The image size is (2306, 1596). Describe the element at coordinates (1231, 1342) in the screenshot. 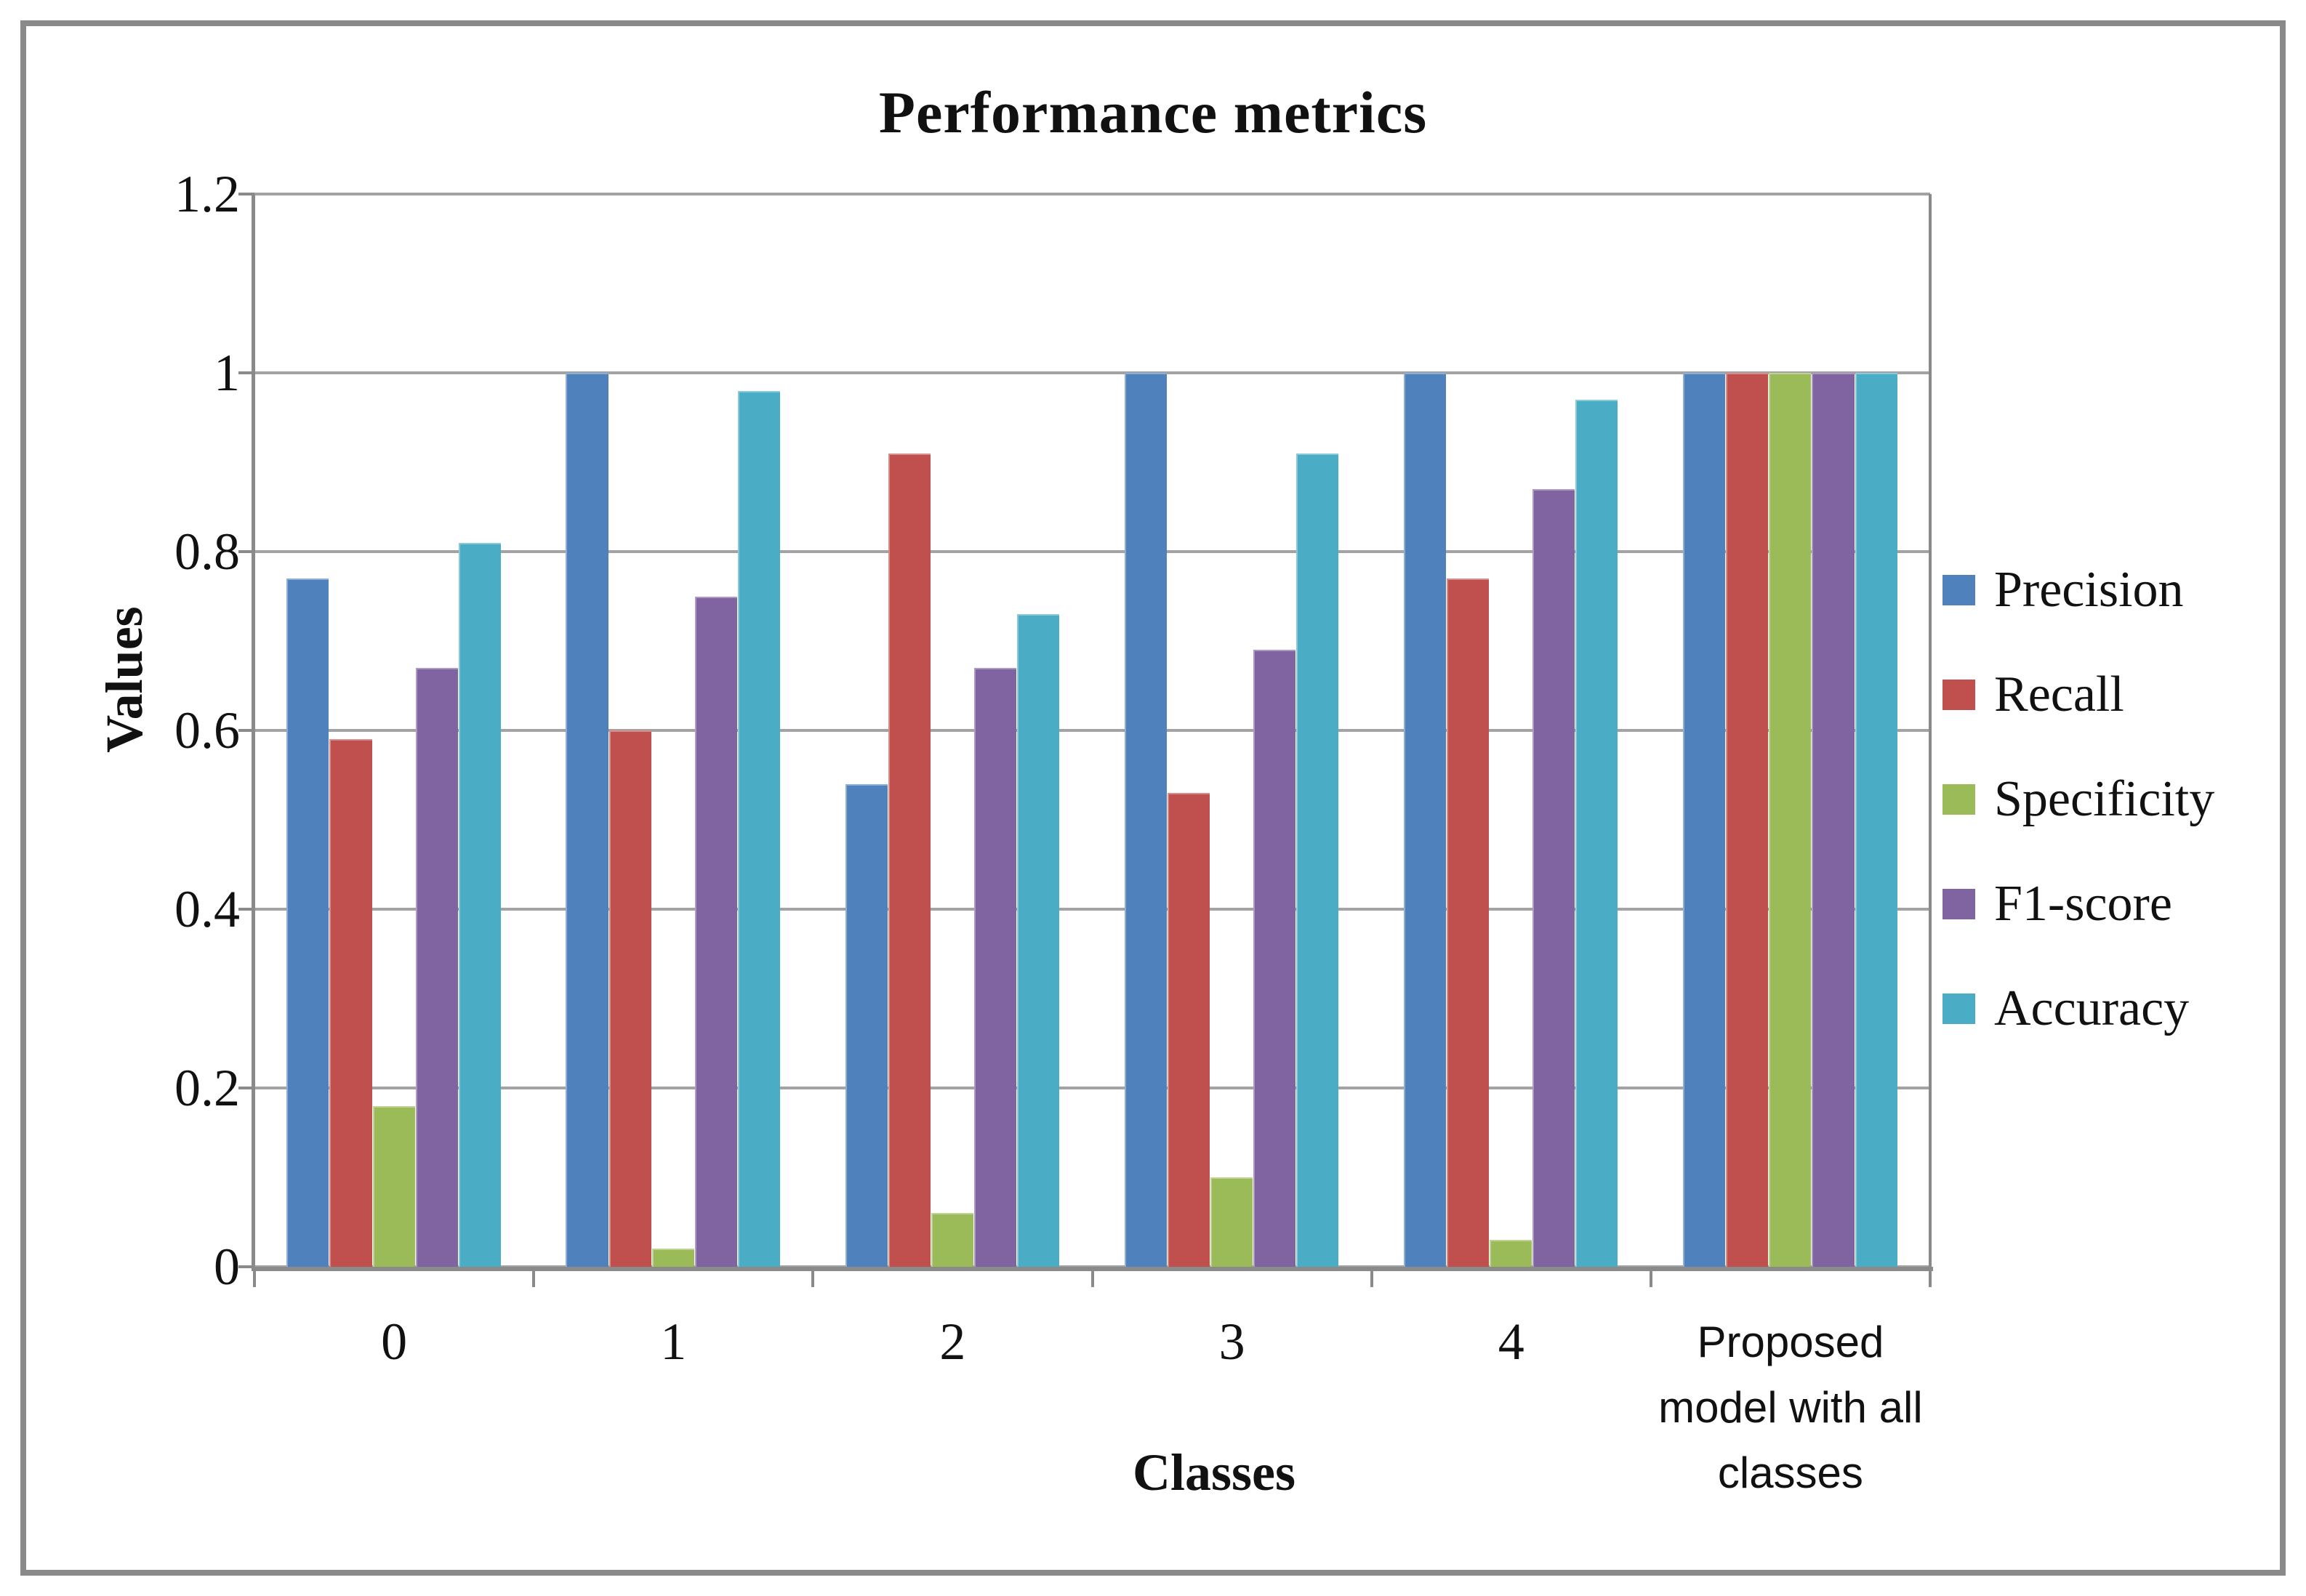

I see `x-tick-label: 3` at that location.